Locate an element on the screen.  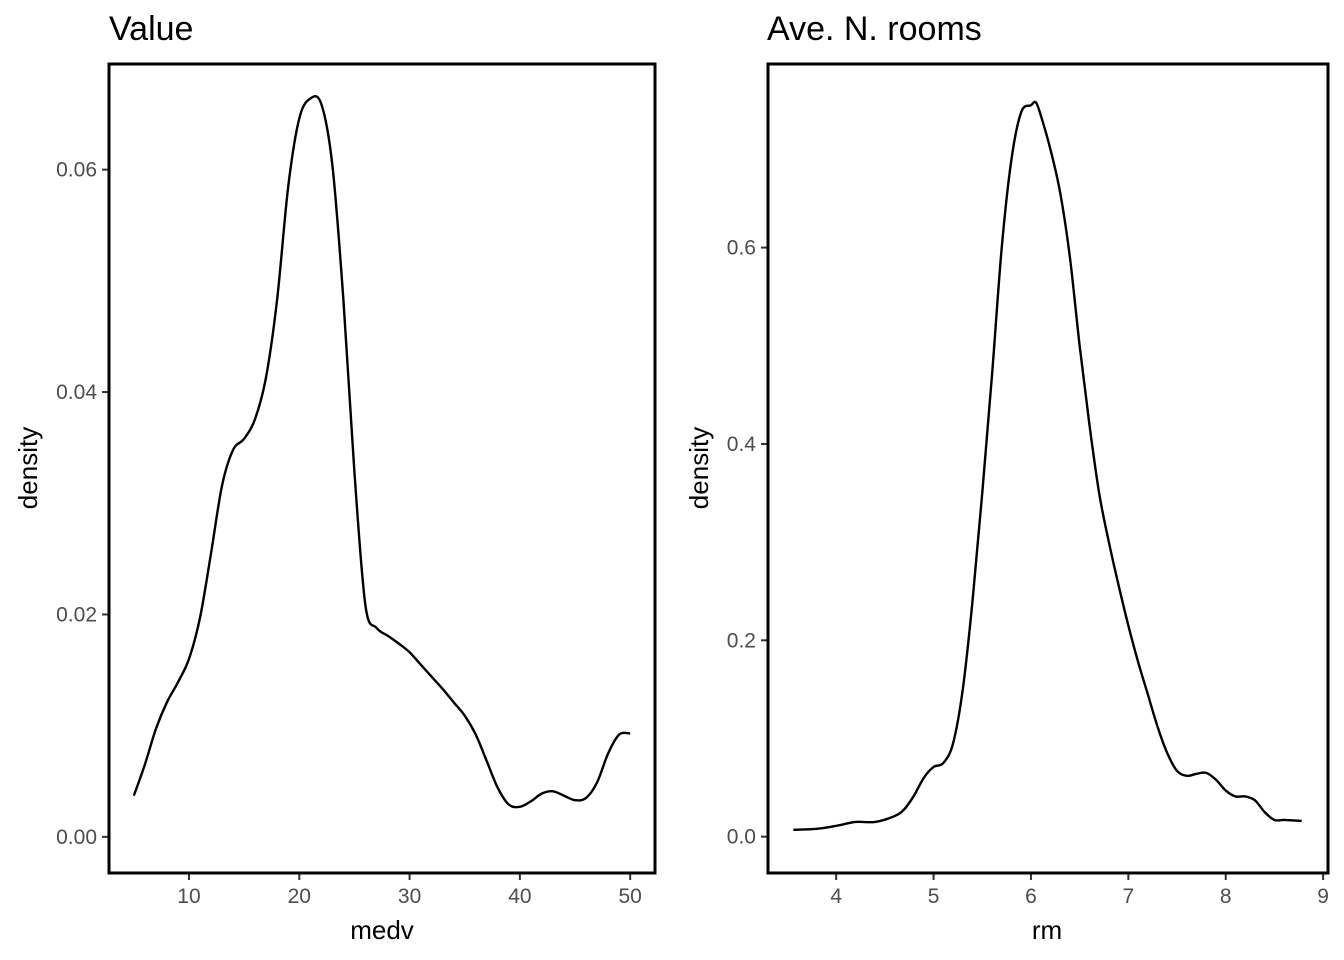
y-tick-label: 0.4 is located at coordinates (742, 444).